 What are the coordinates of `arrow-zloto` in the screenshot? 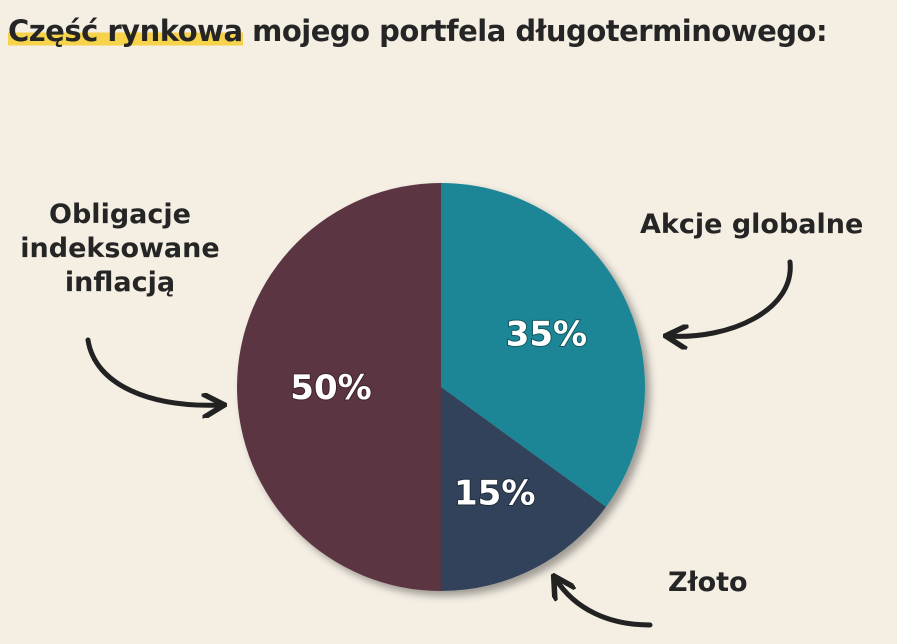 It's located at (604, 603).